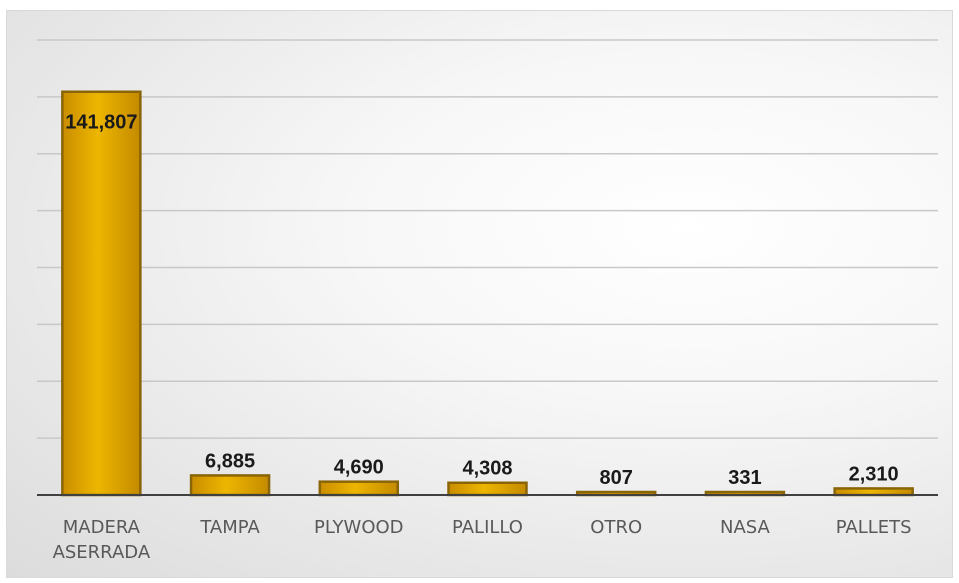  I want to click on category-label: MADERA, so click(102, 527).